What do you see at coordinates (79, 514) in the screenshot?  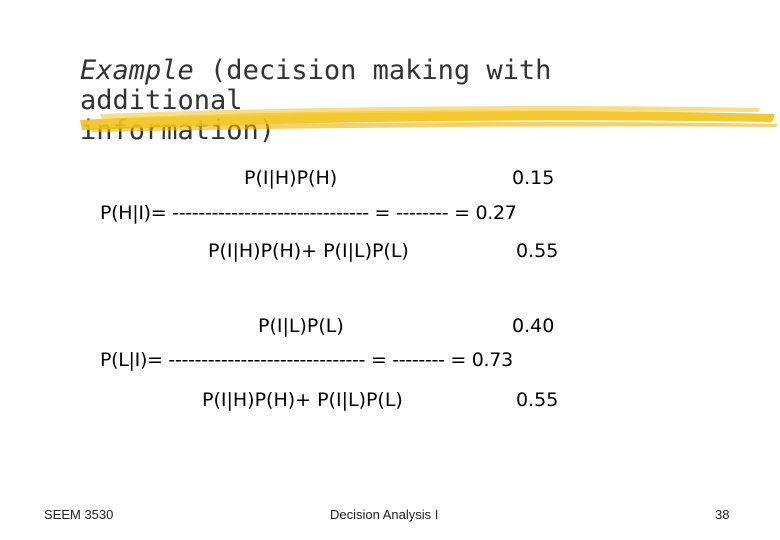 I see `footer-course: SEEM 3530` at bounding box center [79, 514].